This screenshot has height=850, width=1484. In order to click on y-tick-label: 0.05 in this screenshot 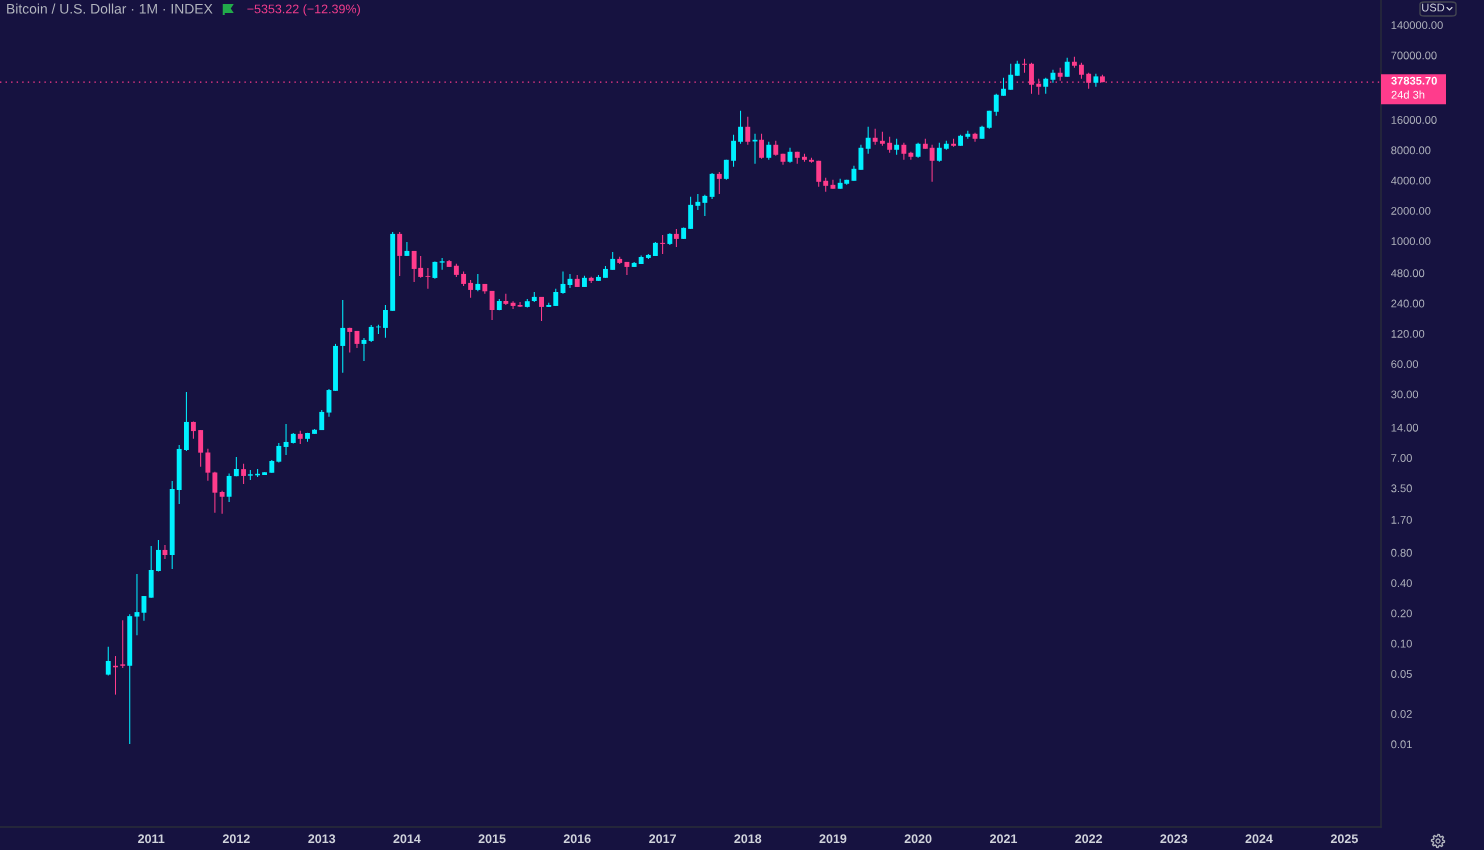, I will do `click(1401, 674)`.